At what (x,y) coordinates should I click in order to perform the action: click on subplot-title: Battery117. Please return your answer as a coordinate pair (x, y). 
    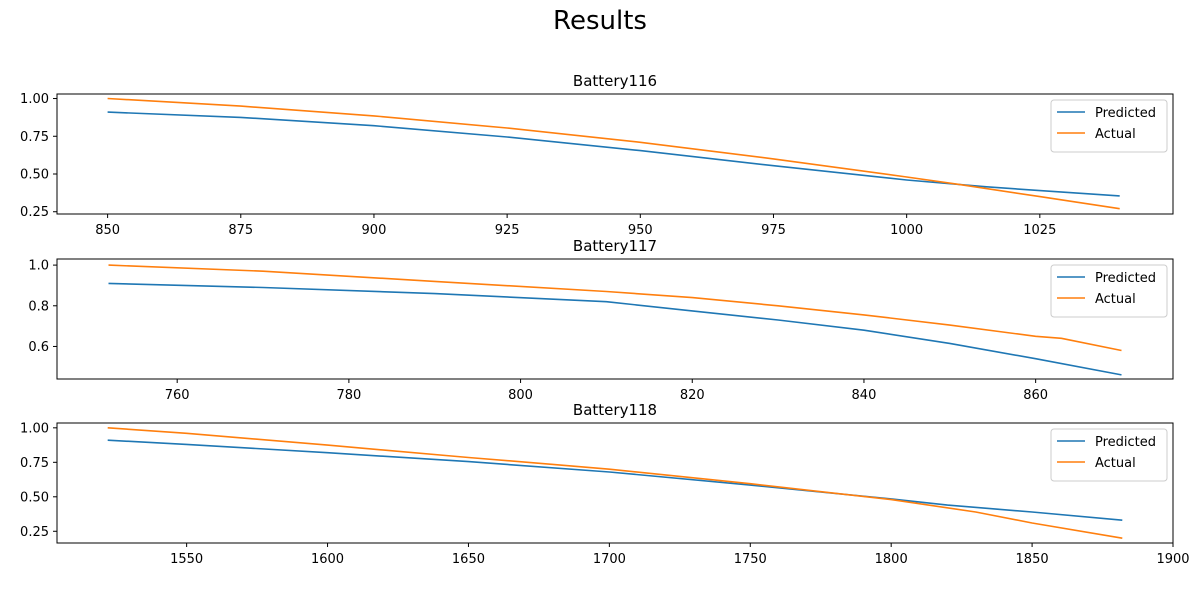
    Looking at the image, I should click on (615, 246).